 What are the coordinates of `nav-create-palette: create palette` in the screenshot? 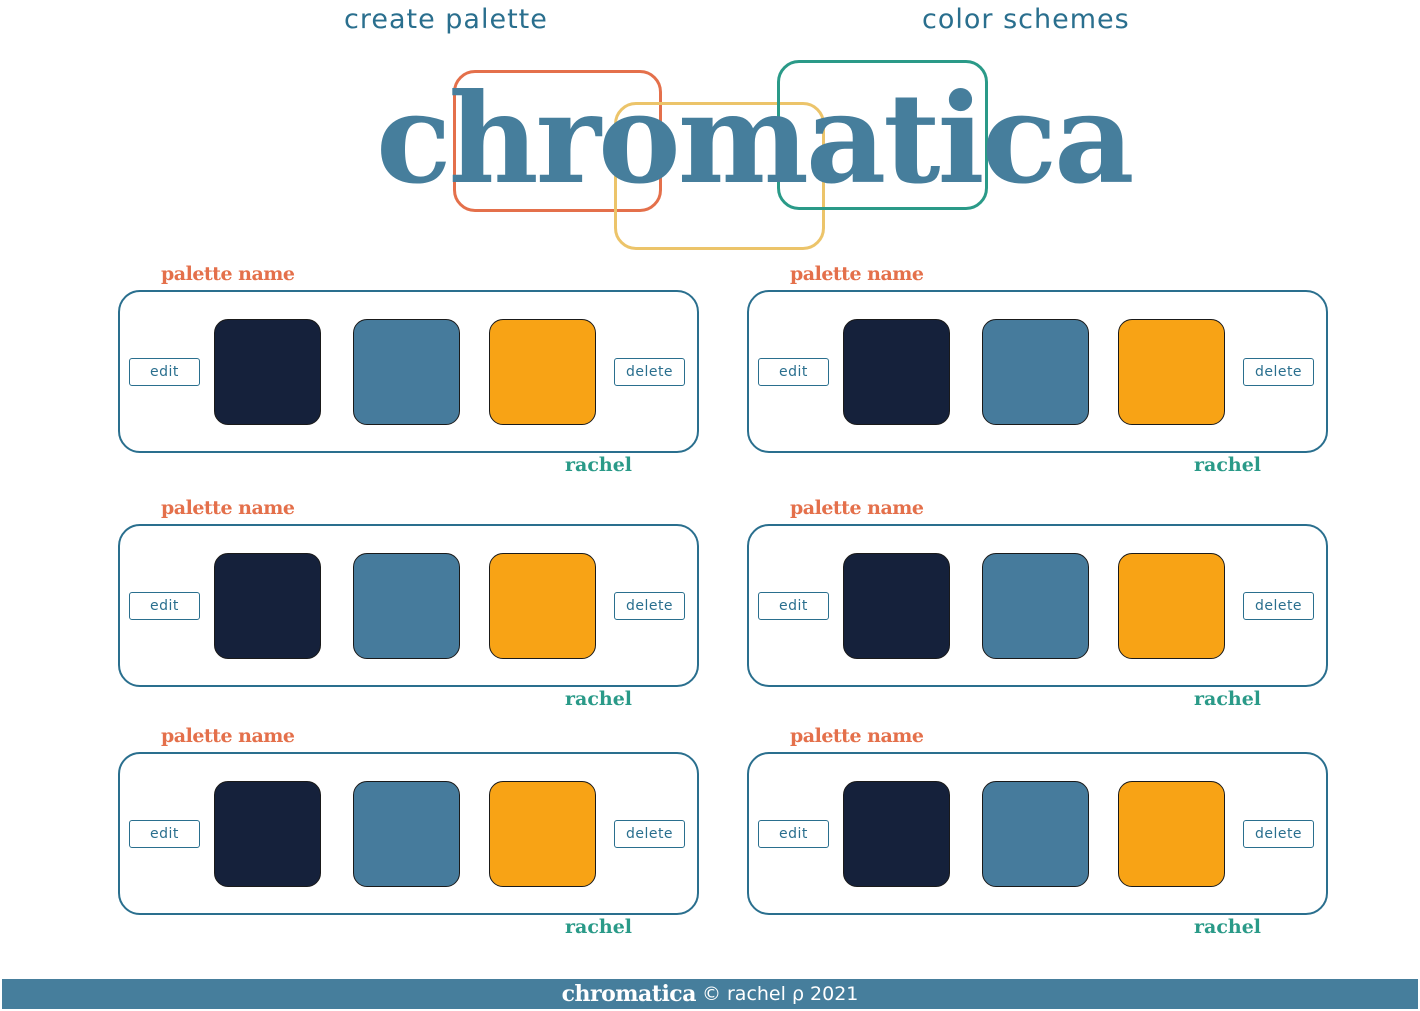 It's located at (446, 19).